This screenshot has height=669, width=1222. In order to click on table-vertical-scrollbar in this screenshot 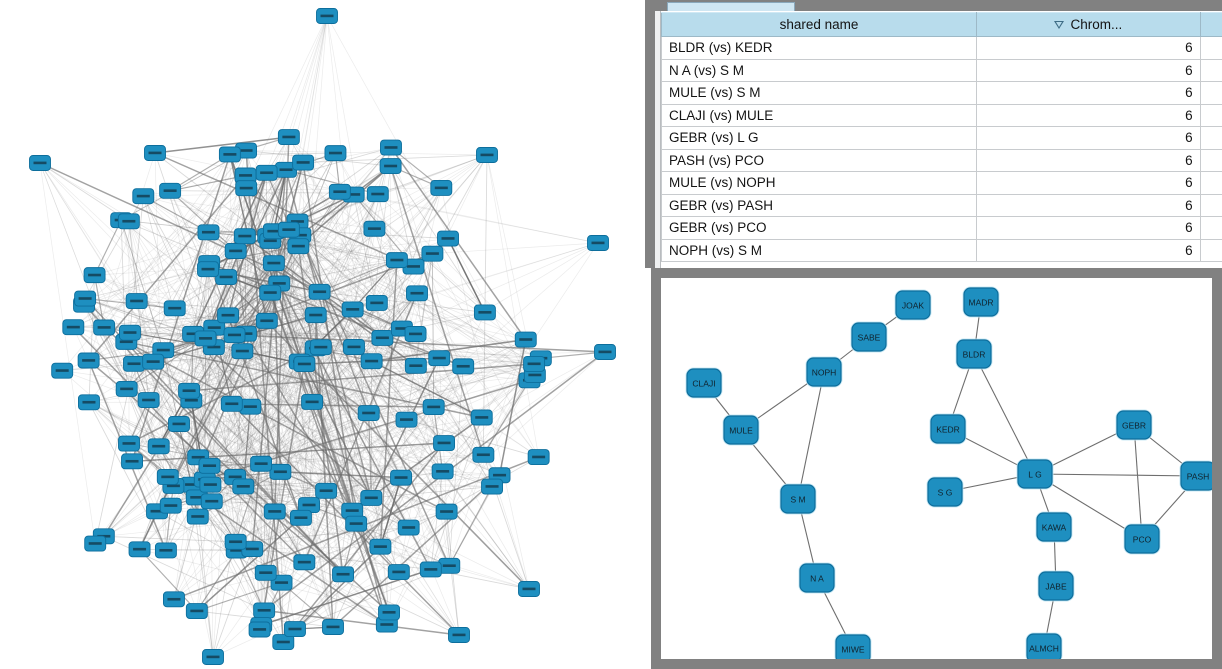, I will do `click(658, 139)`.